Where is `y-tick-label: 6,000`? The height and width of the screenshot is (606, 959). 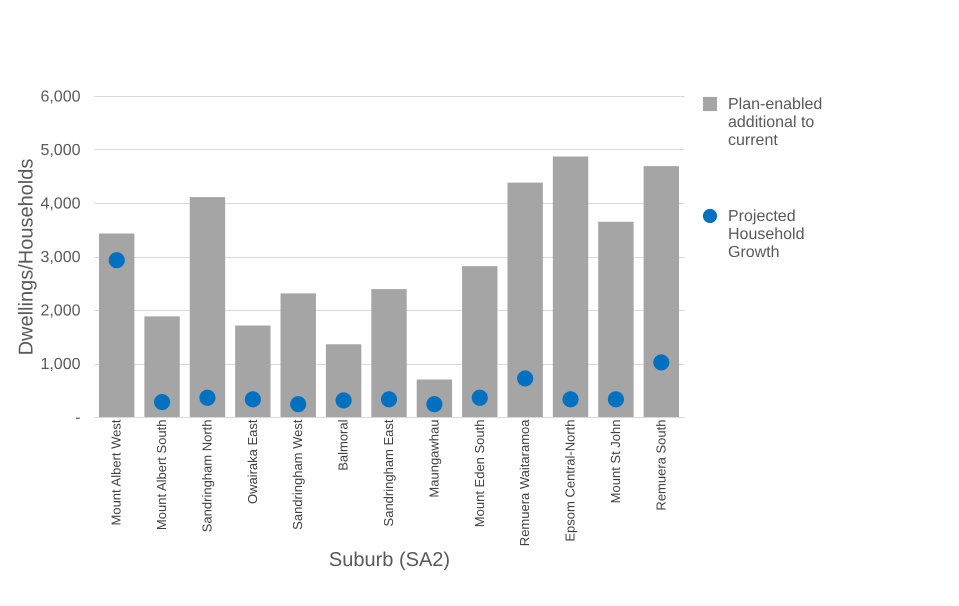 y-tick-label: 6,000 is located at coordinates (60, 97).